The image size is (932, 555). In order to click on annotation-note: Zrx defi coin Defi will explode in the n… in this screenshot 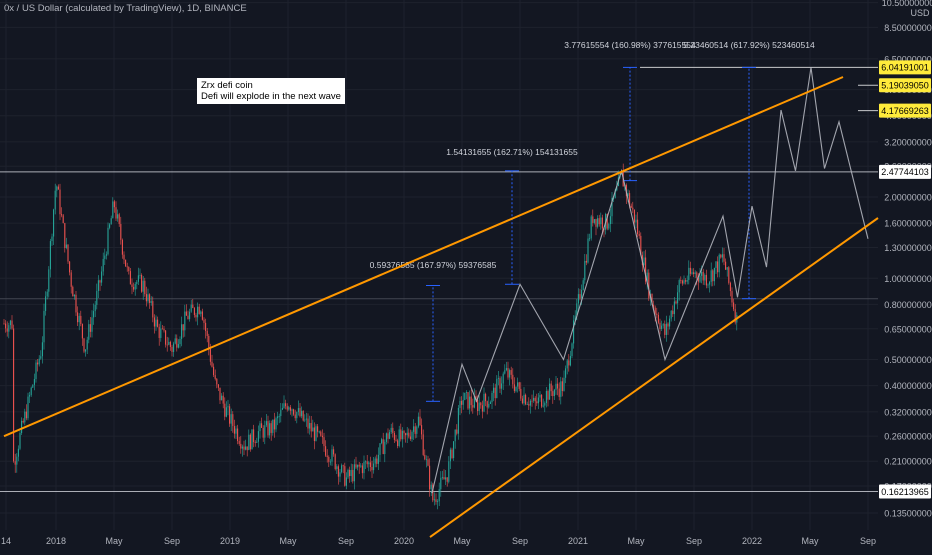, I will do `click(271, 91)`.